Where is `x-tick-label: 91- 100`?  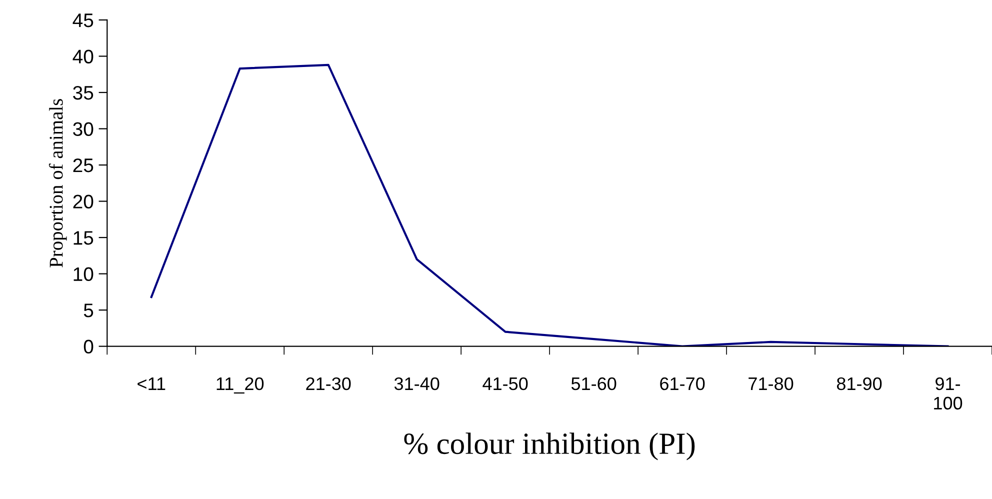 x-tick-label: 91- 100 is located at coordinates (948, 393).